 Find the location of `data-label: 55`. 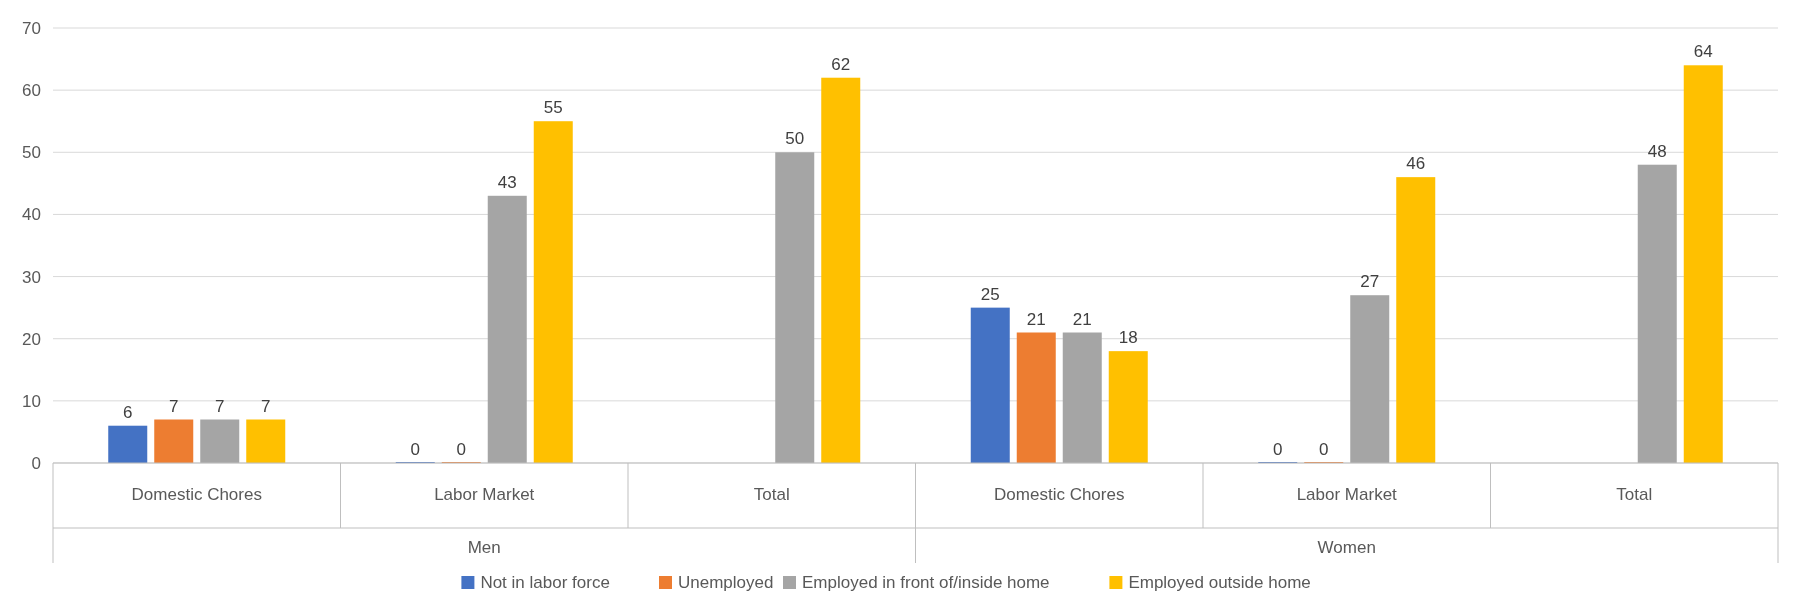

data-label: 55 is located at coordinates (553, 108).